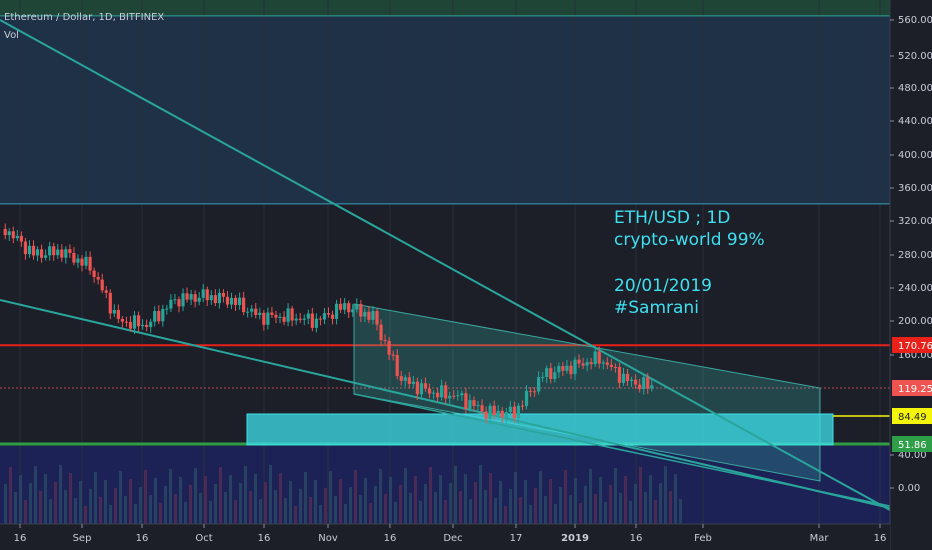  Describe the element at coordinates (915, 346) in the screenshot. I see `price-tag-label: 170.76` at that location.